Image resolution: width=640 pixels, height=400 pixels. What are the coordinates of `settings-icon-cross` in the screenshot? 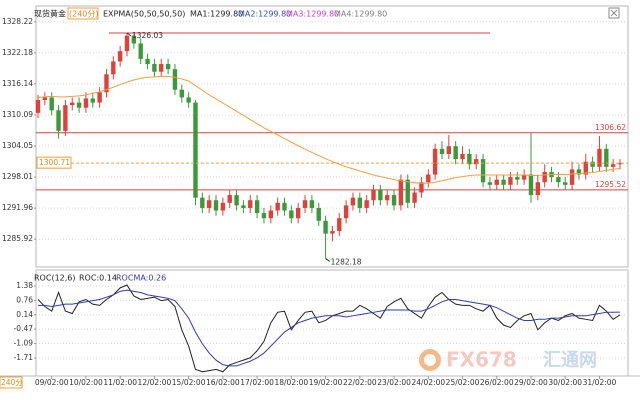 It's located at (614, 13).